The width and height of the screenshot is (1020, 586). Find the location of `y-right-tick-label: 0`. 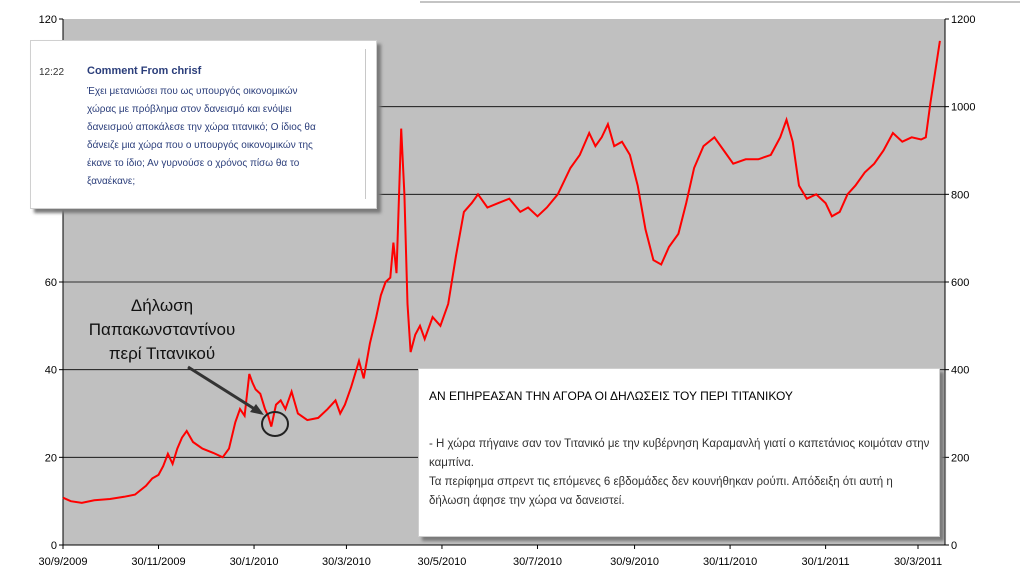

y-right-tick-label: 0 is located at coordinates (954, 546).